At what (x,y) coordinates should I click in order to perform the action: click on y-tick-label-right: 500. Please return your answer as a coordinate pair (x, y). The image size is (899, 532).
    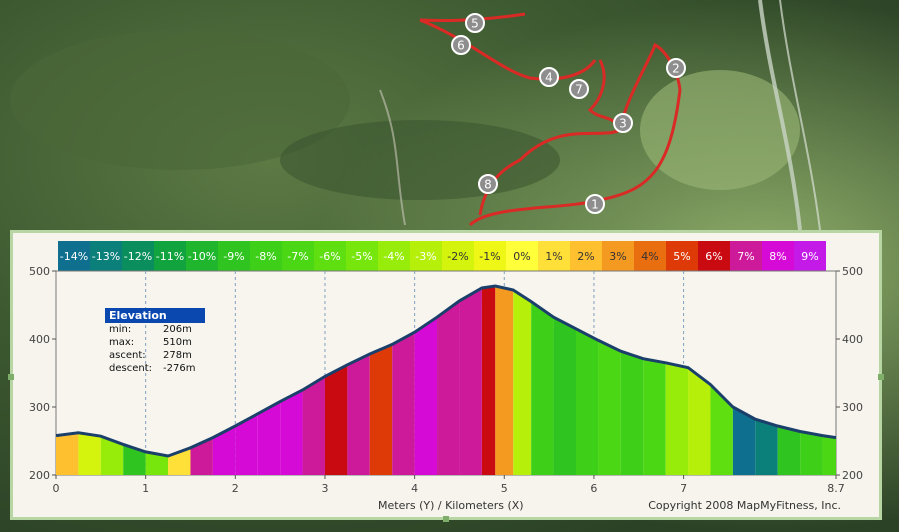
    Looking at the image, I should click on (852, 271).